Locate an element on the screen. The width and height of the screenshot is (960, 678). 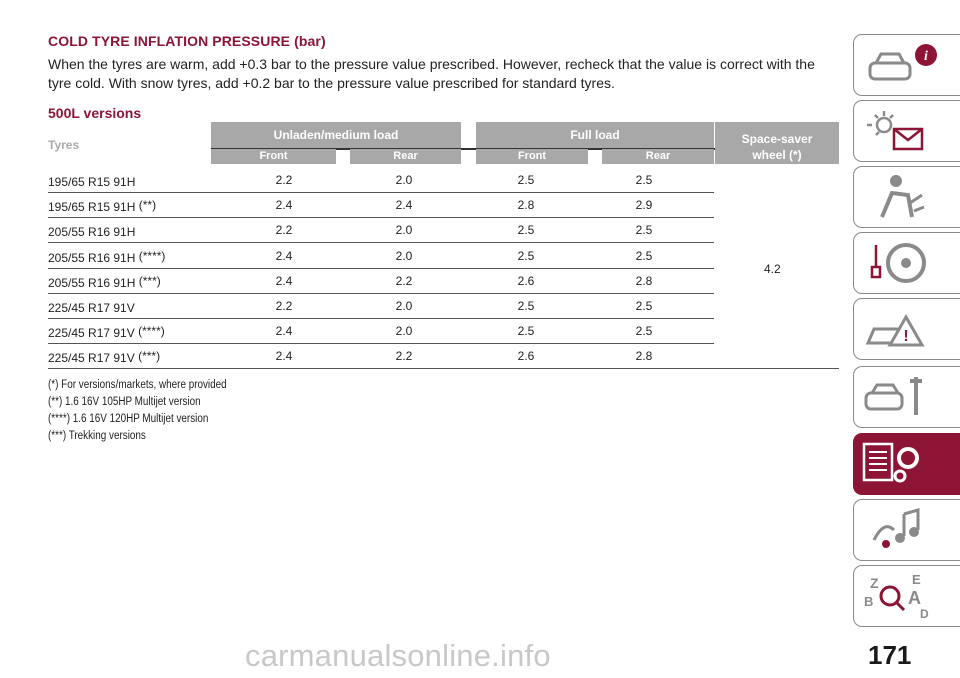
svg-text: E is located at coordinates (916, 579).